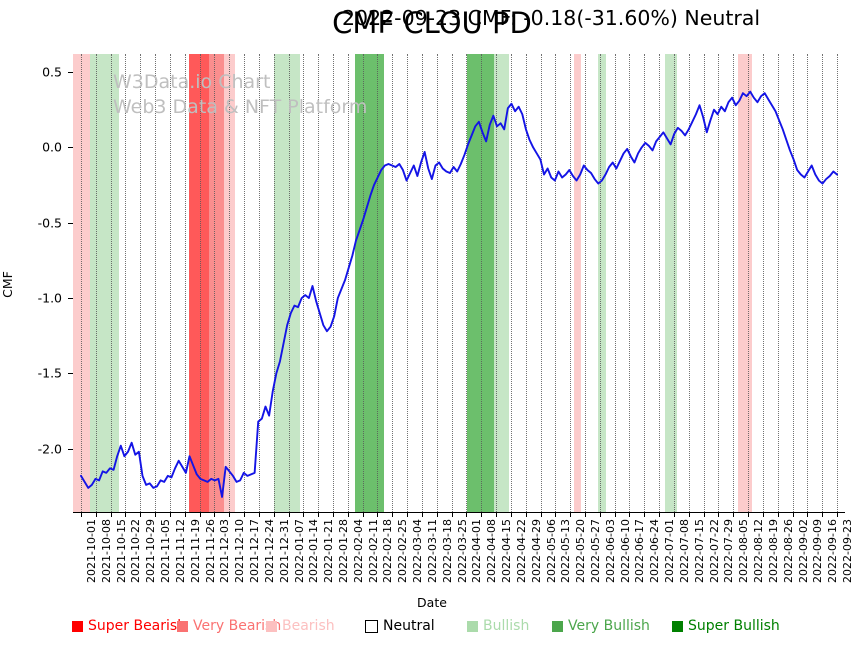 The image size is (864, 646). Describe the element at coordinates (49, 449) in the screenshot. I see `y-tick-label: -2.0` at that location.